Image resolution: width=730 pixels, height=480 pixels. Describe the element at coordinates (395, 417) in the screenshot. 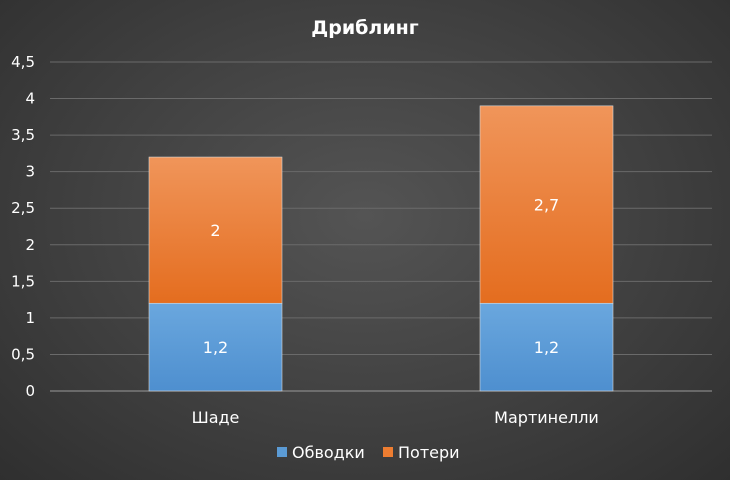

I see `x-axis-categories: Шаде Мартинелли` at that location.